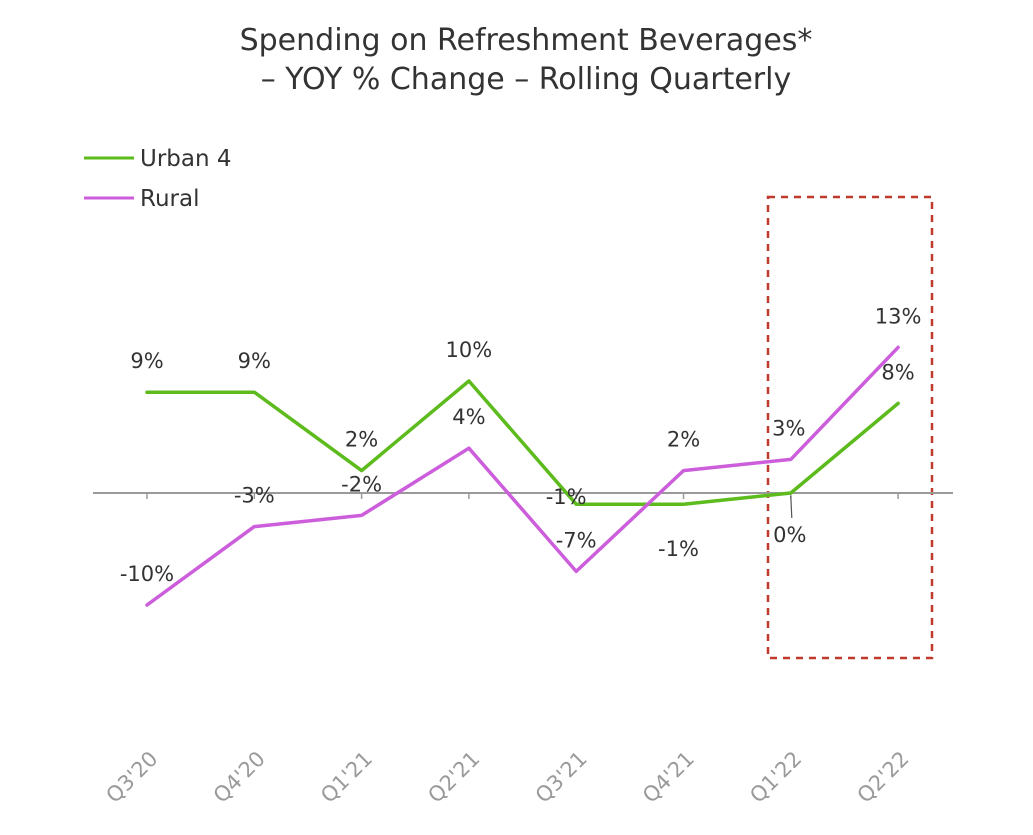 This screenshot has width=1033, height=835. I want to click on x-tick-label-q1-21: Q1'21, so click(346, 777).